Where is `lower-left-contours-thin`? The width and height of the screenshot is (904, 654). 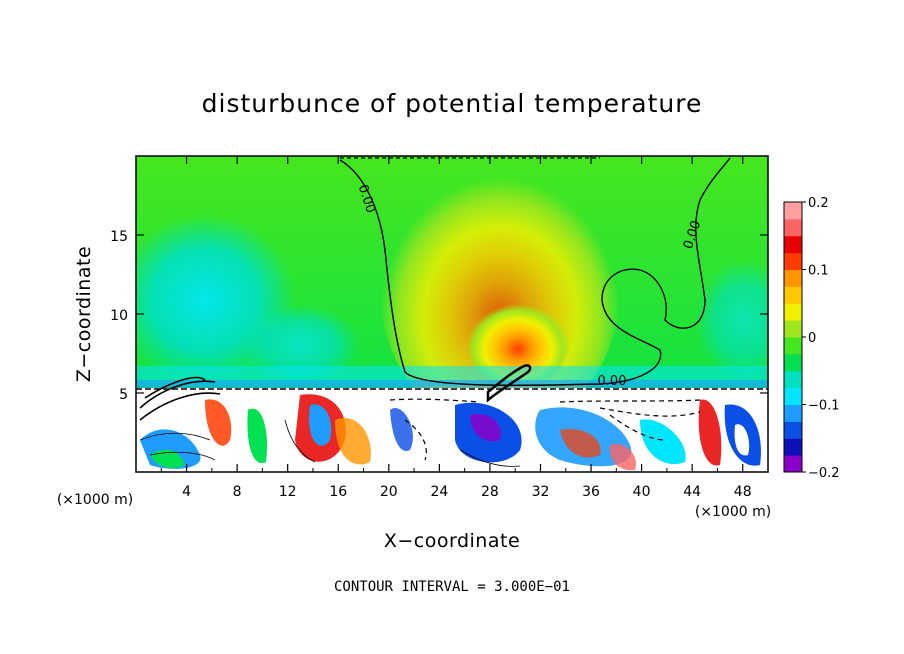
lower-left-contours-thin is located at coordinates (177, 446).